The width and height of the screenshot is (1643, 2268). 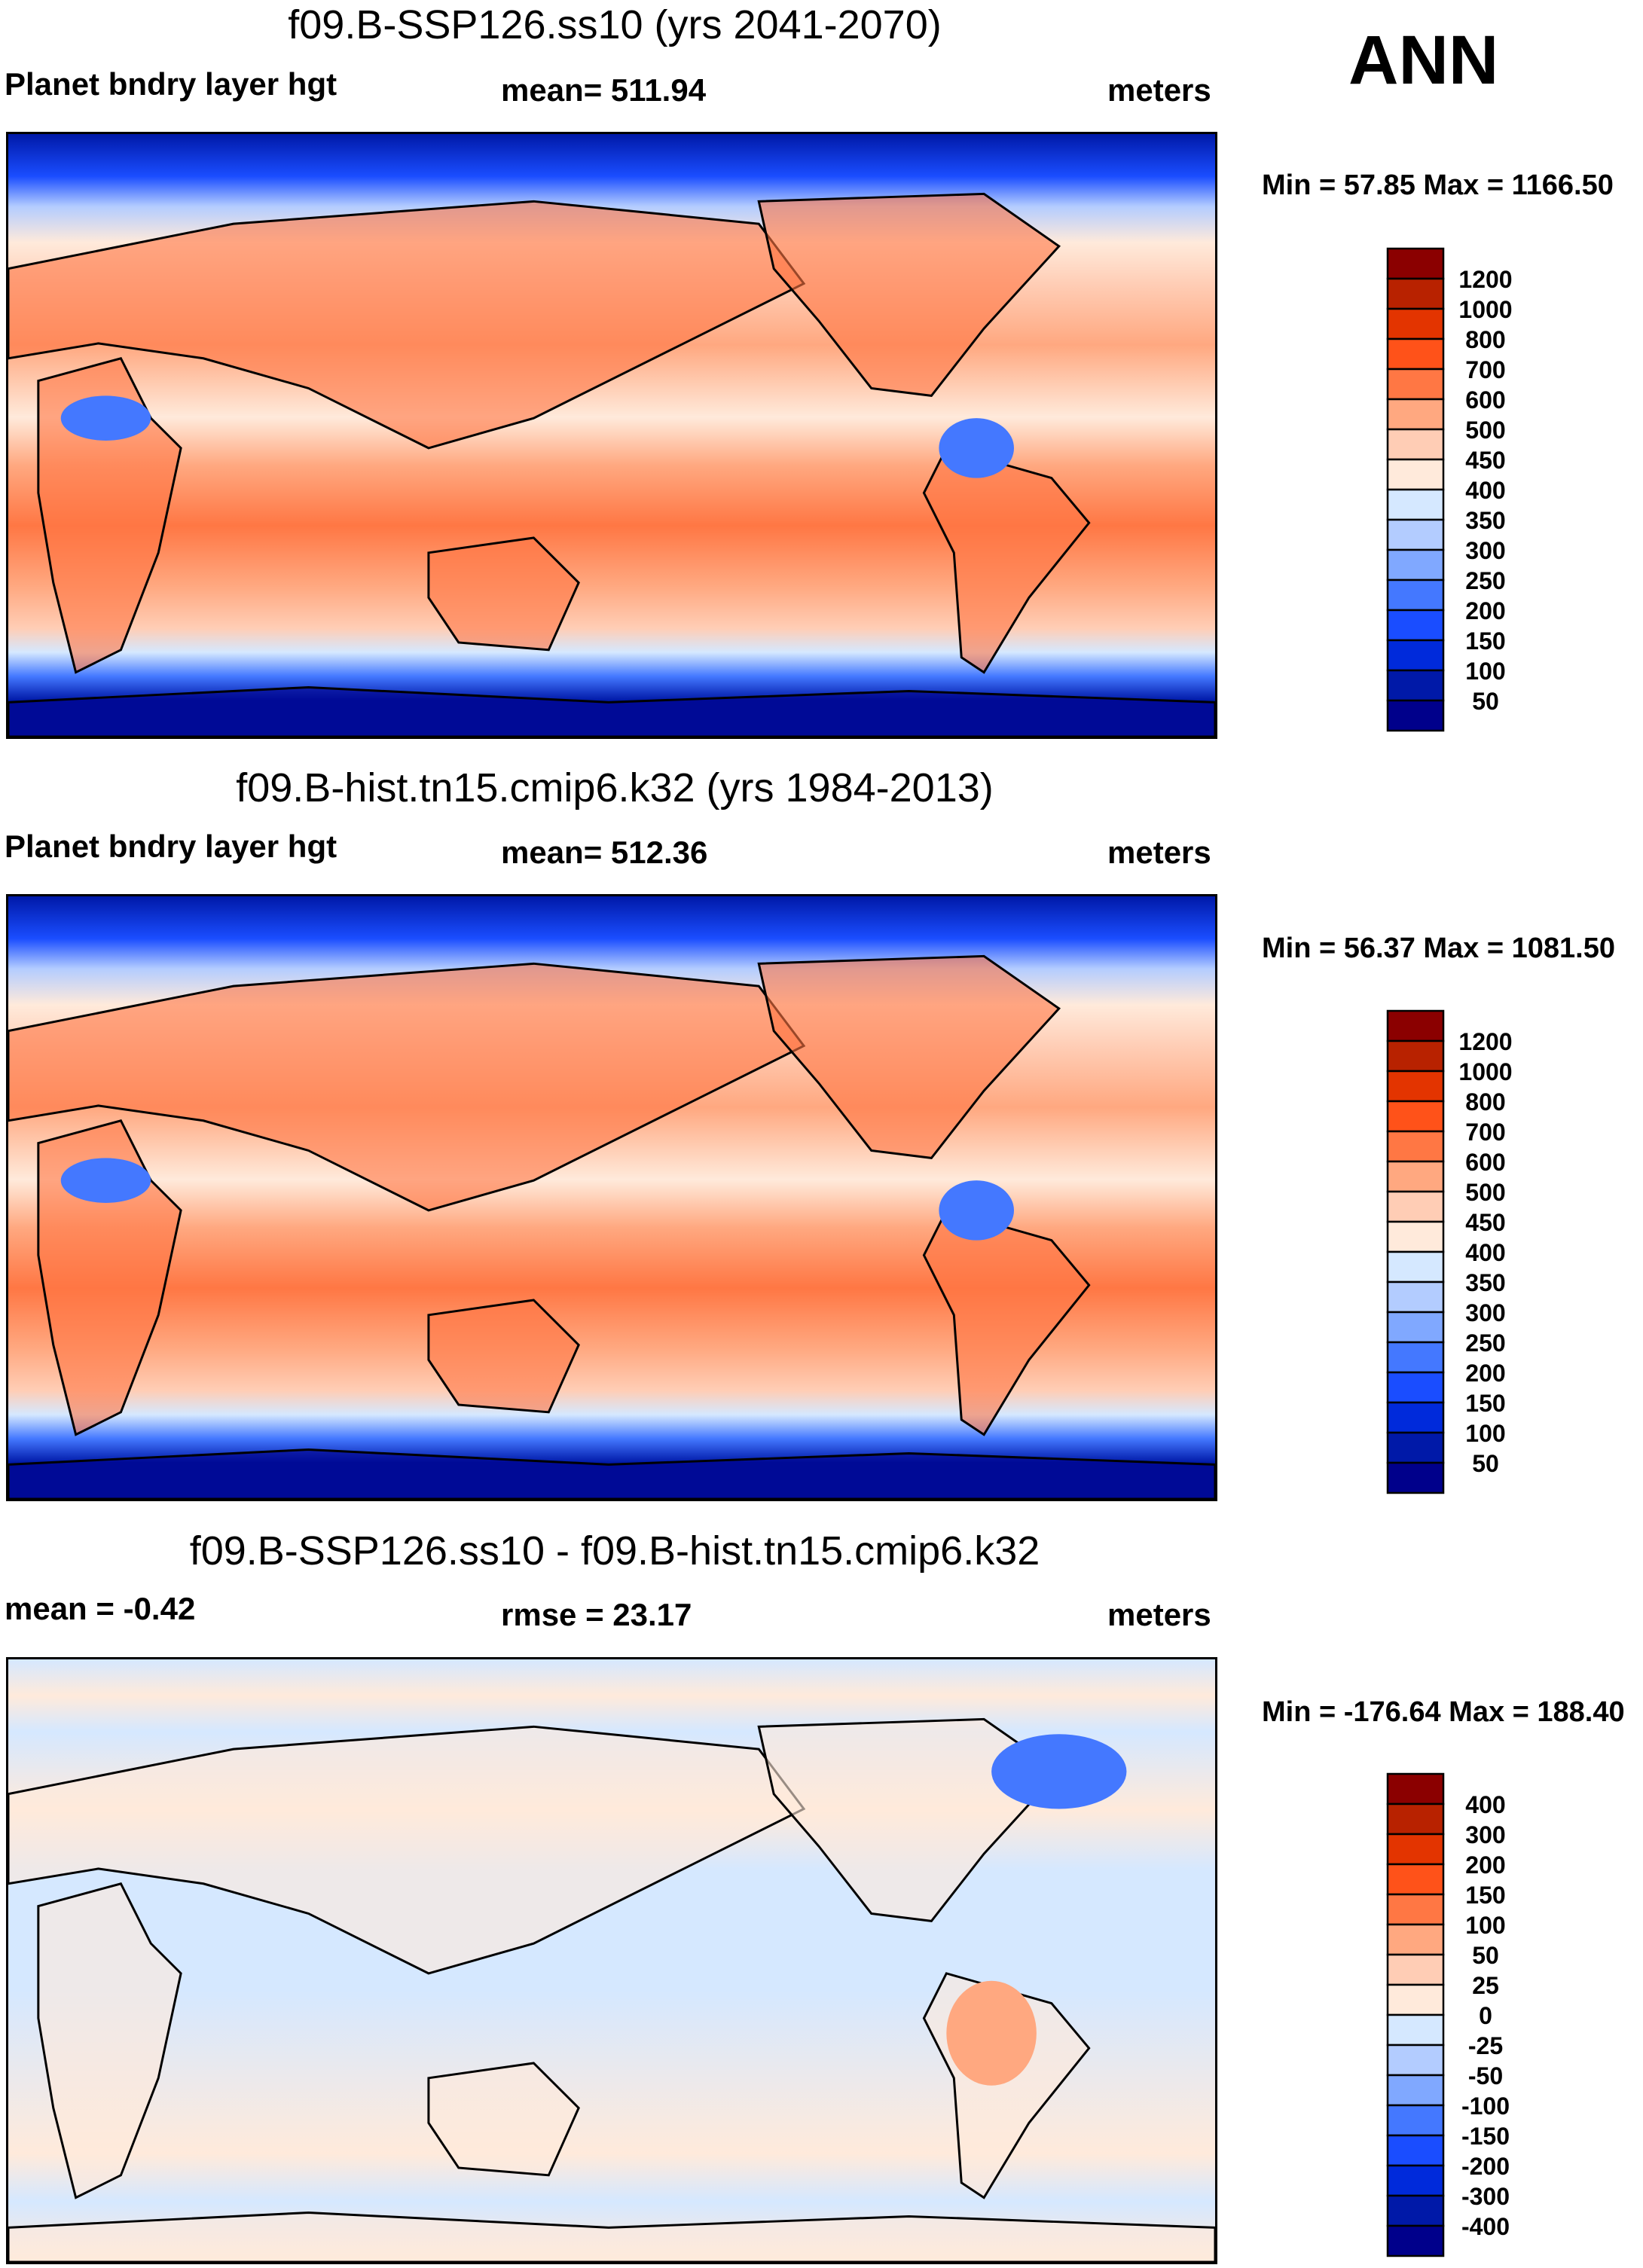 I want to click on min-max-label: Min = -176.64 Max = 188.40, so click(x=1443, y=1712).